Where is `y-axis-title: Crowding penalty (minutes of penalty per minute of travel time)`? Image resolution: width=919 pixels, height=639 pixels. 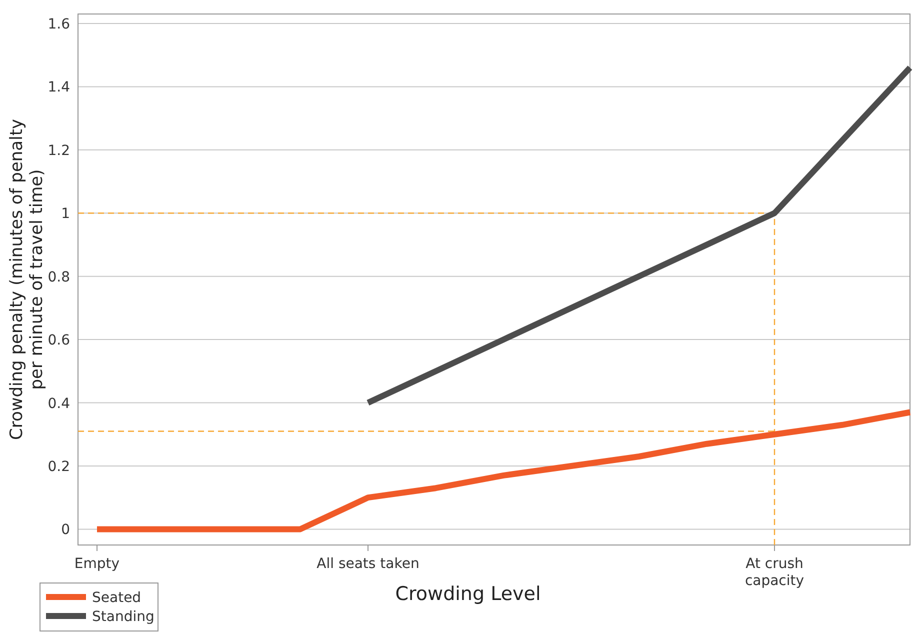 y-axis-title: Crowding penalty (minutes of penalty per minute of travel time) is located at coordinates (27, 279).